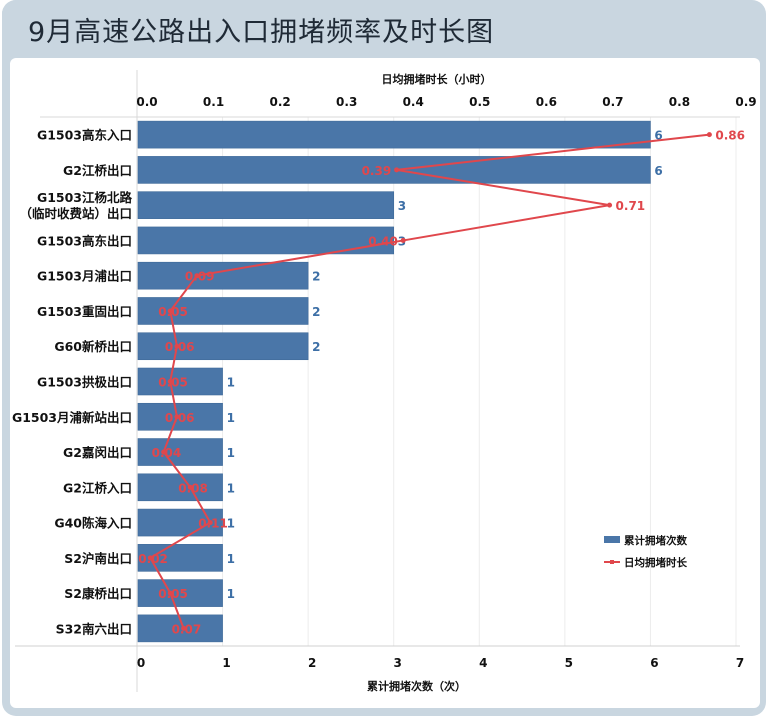  What do you see at coordinates (226, 663) in the screenshot?
I see `bottom-axis-tick-label: 1` at bounding box center [226, 663].